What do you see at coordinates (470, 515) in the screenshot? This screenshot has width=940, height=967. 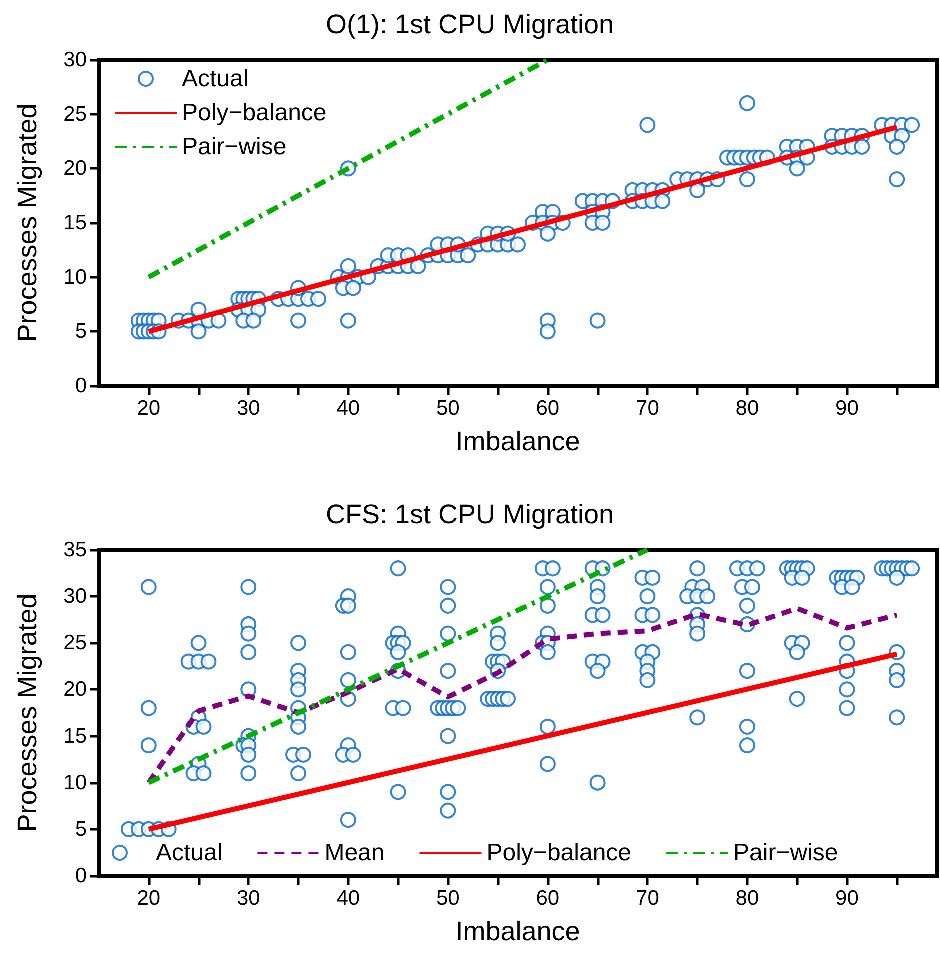 I see `chart-title: CFS: 1st CPU Migration` at bounding box center [470, 515].